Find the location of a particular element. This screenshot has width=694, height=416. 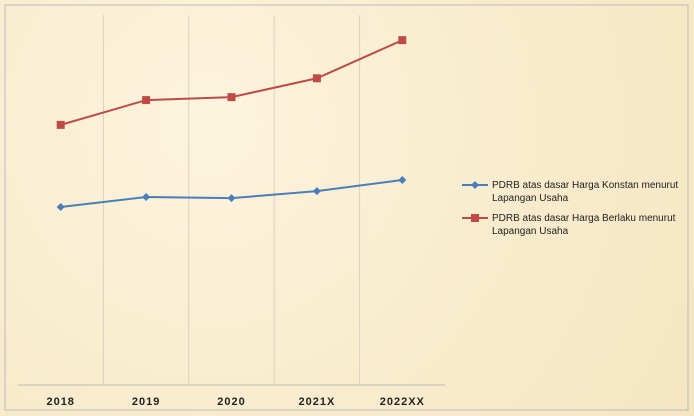

x-tick-label: 2021X is located at coordinates (316, 402).